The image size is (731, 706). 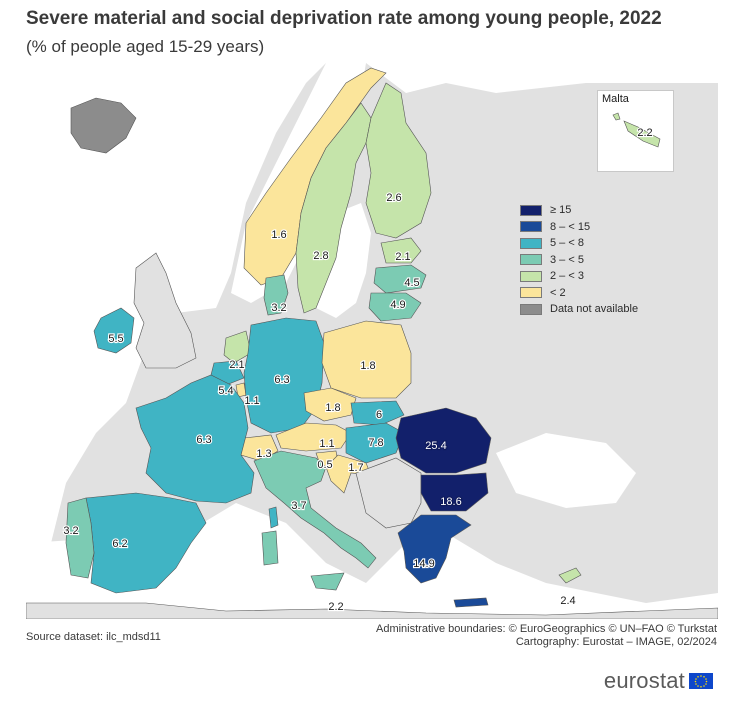 I want to click on region-estonia, so click(x=401, y=250).